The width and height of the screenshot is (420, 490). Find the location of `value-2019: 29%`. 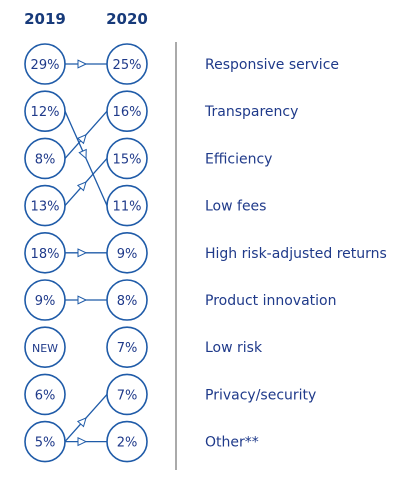

value-2019: 29% is located at coordinates (45, 65).